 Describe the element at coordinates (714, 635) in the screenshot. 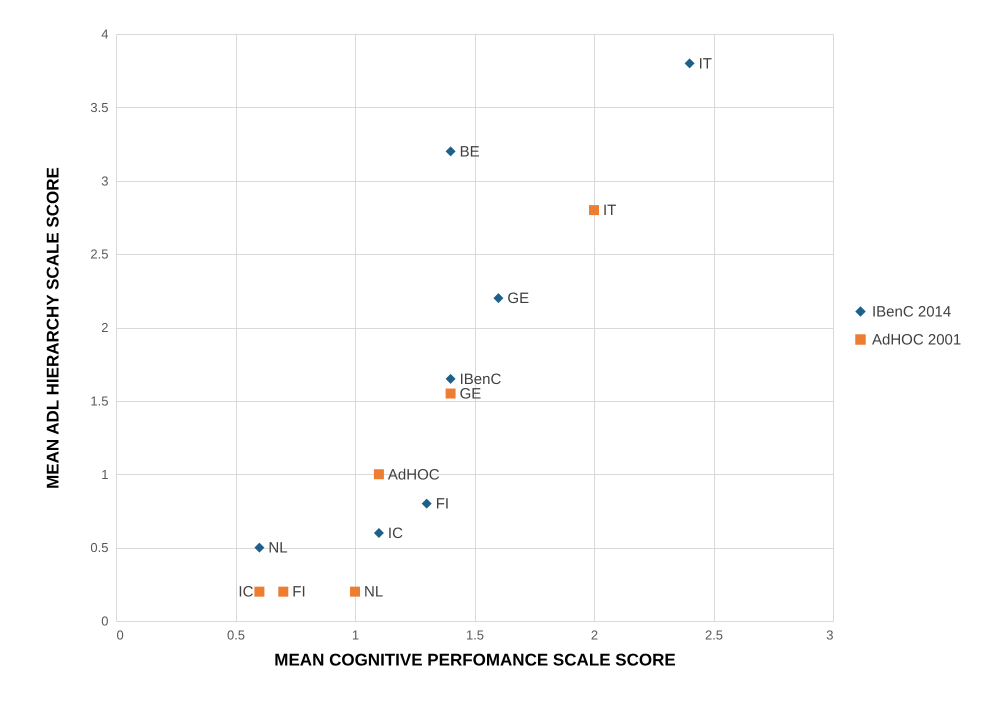

I see `x-tick-label: 2.5` at that location.